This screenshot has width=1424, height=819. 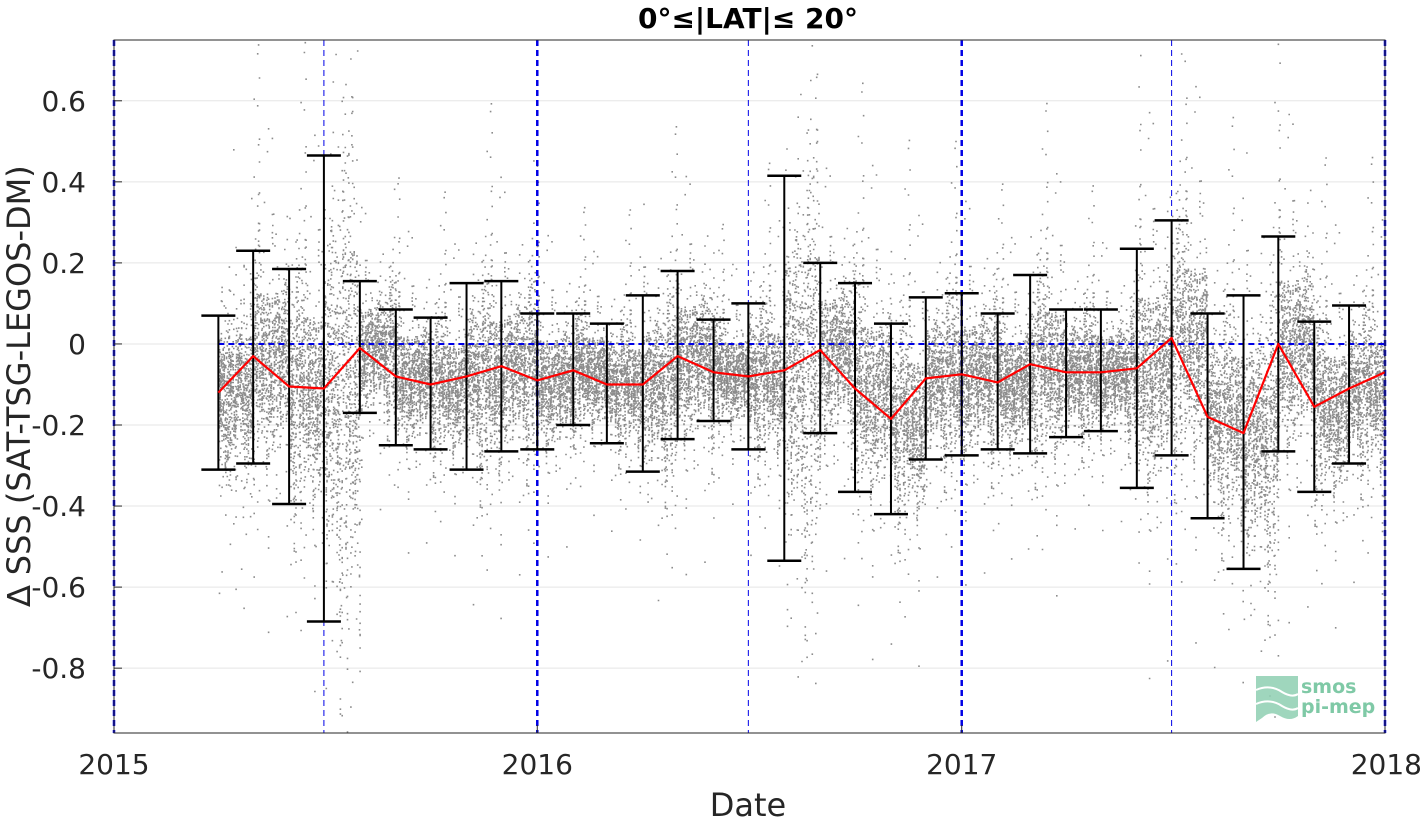 I want to click on mean-line, so click(x=801, y=385).